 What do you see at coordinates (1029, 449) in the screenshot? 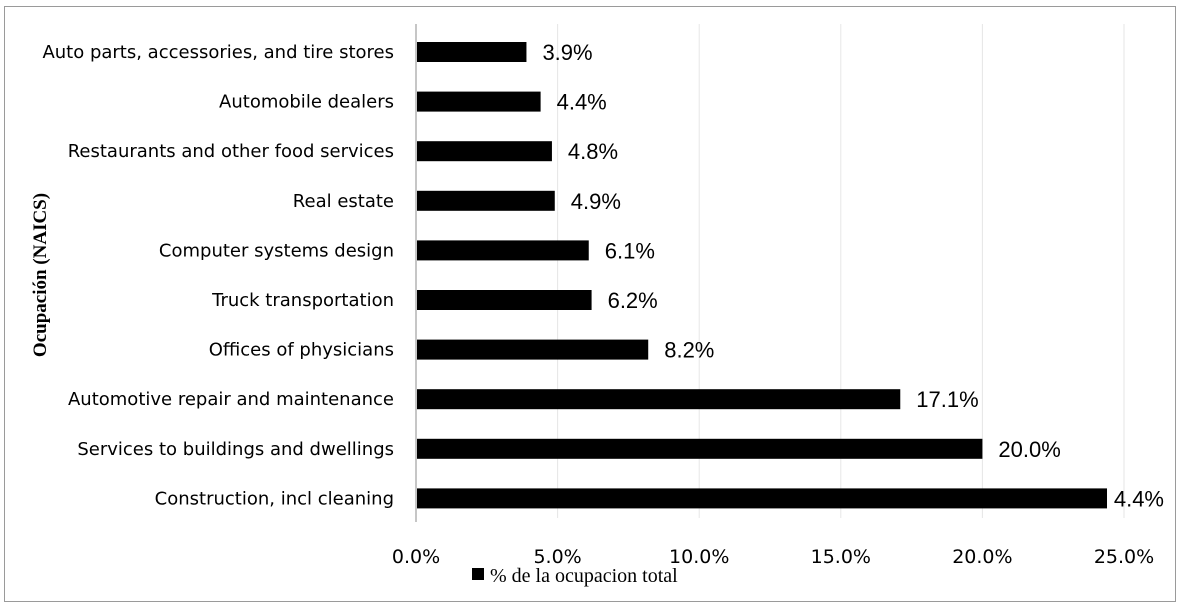
I see `data-label: 20.0%` at bounding box center [1029, 449].